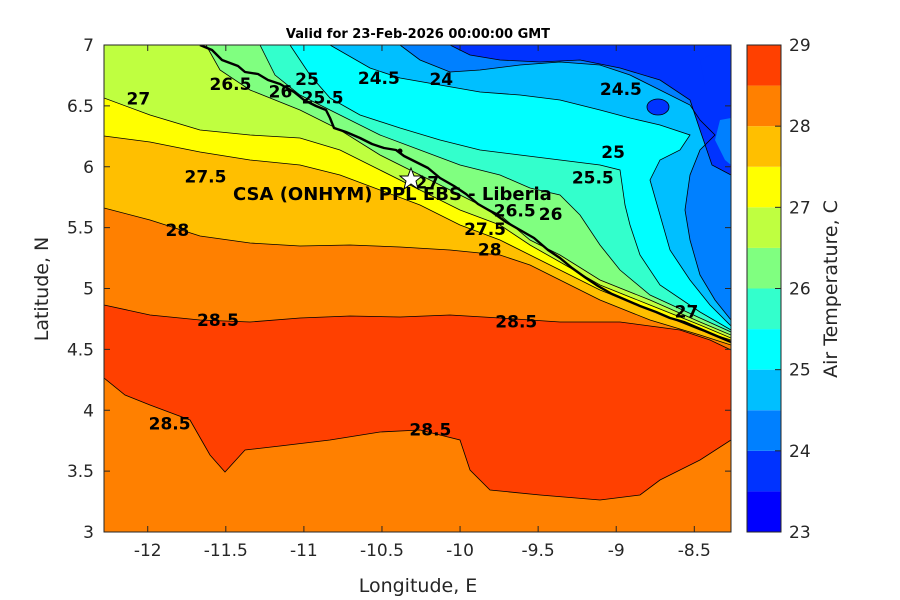 This screenshot has width=900, height=600. Describe the element at coordinates (88, 533) in the screenshot. I see `y-tick-label: 3` at that location.